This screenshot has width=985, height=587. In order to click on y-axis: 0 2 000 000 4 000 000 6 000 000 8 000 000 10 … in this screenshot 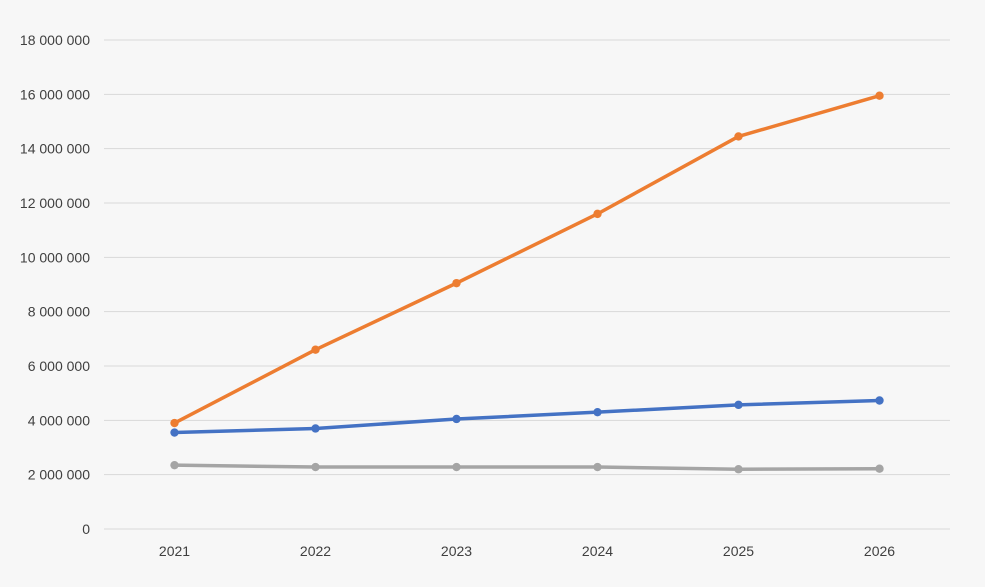, I will do `click(55, 284)`.